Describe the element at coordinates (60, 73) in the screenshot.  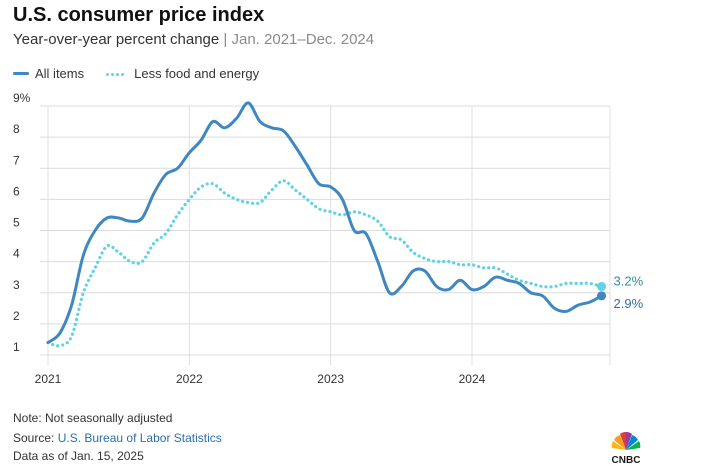
I see `legend-label-all-items: All items` at that location.